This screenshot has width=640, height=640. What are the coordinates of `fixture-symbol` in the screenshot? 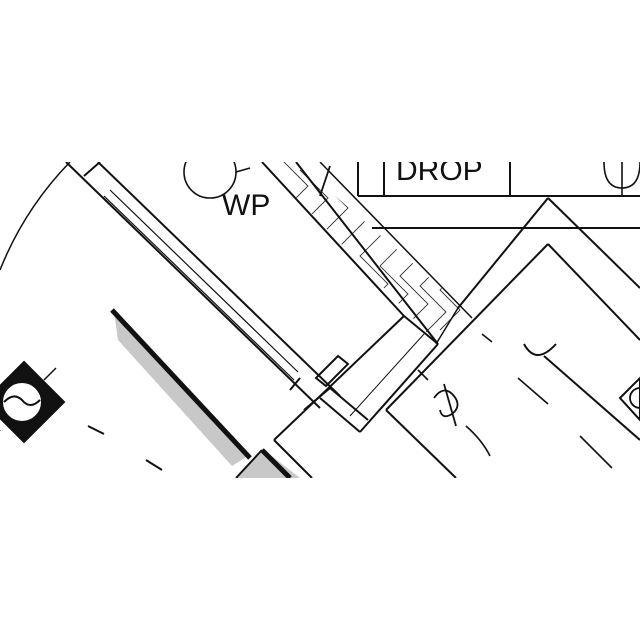 It's located at (621, 179).